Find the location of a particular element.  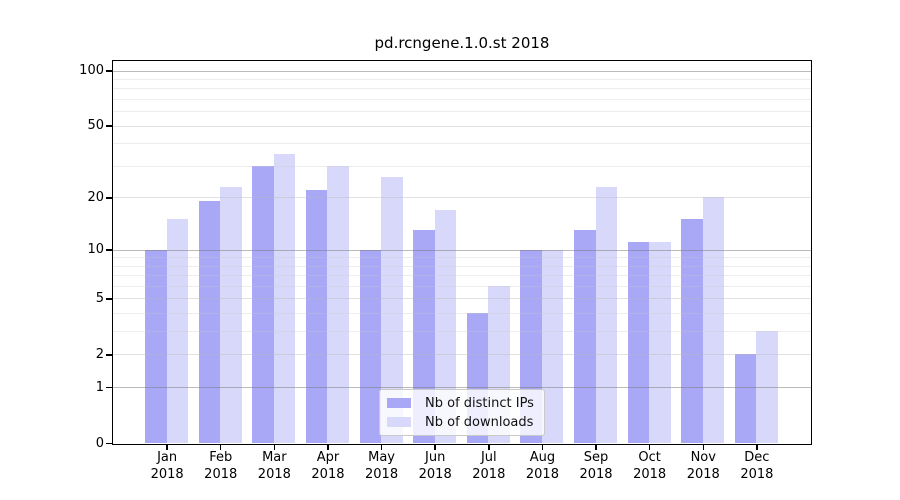

bar-nb-of-distinct-ips-oct is located at coordinates (638, 342).